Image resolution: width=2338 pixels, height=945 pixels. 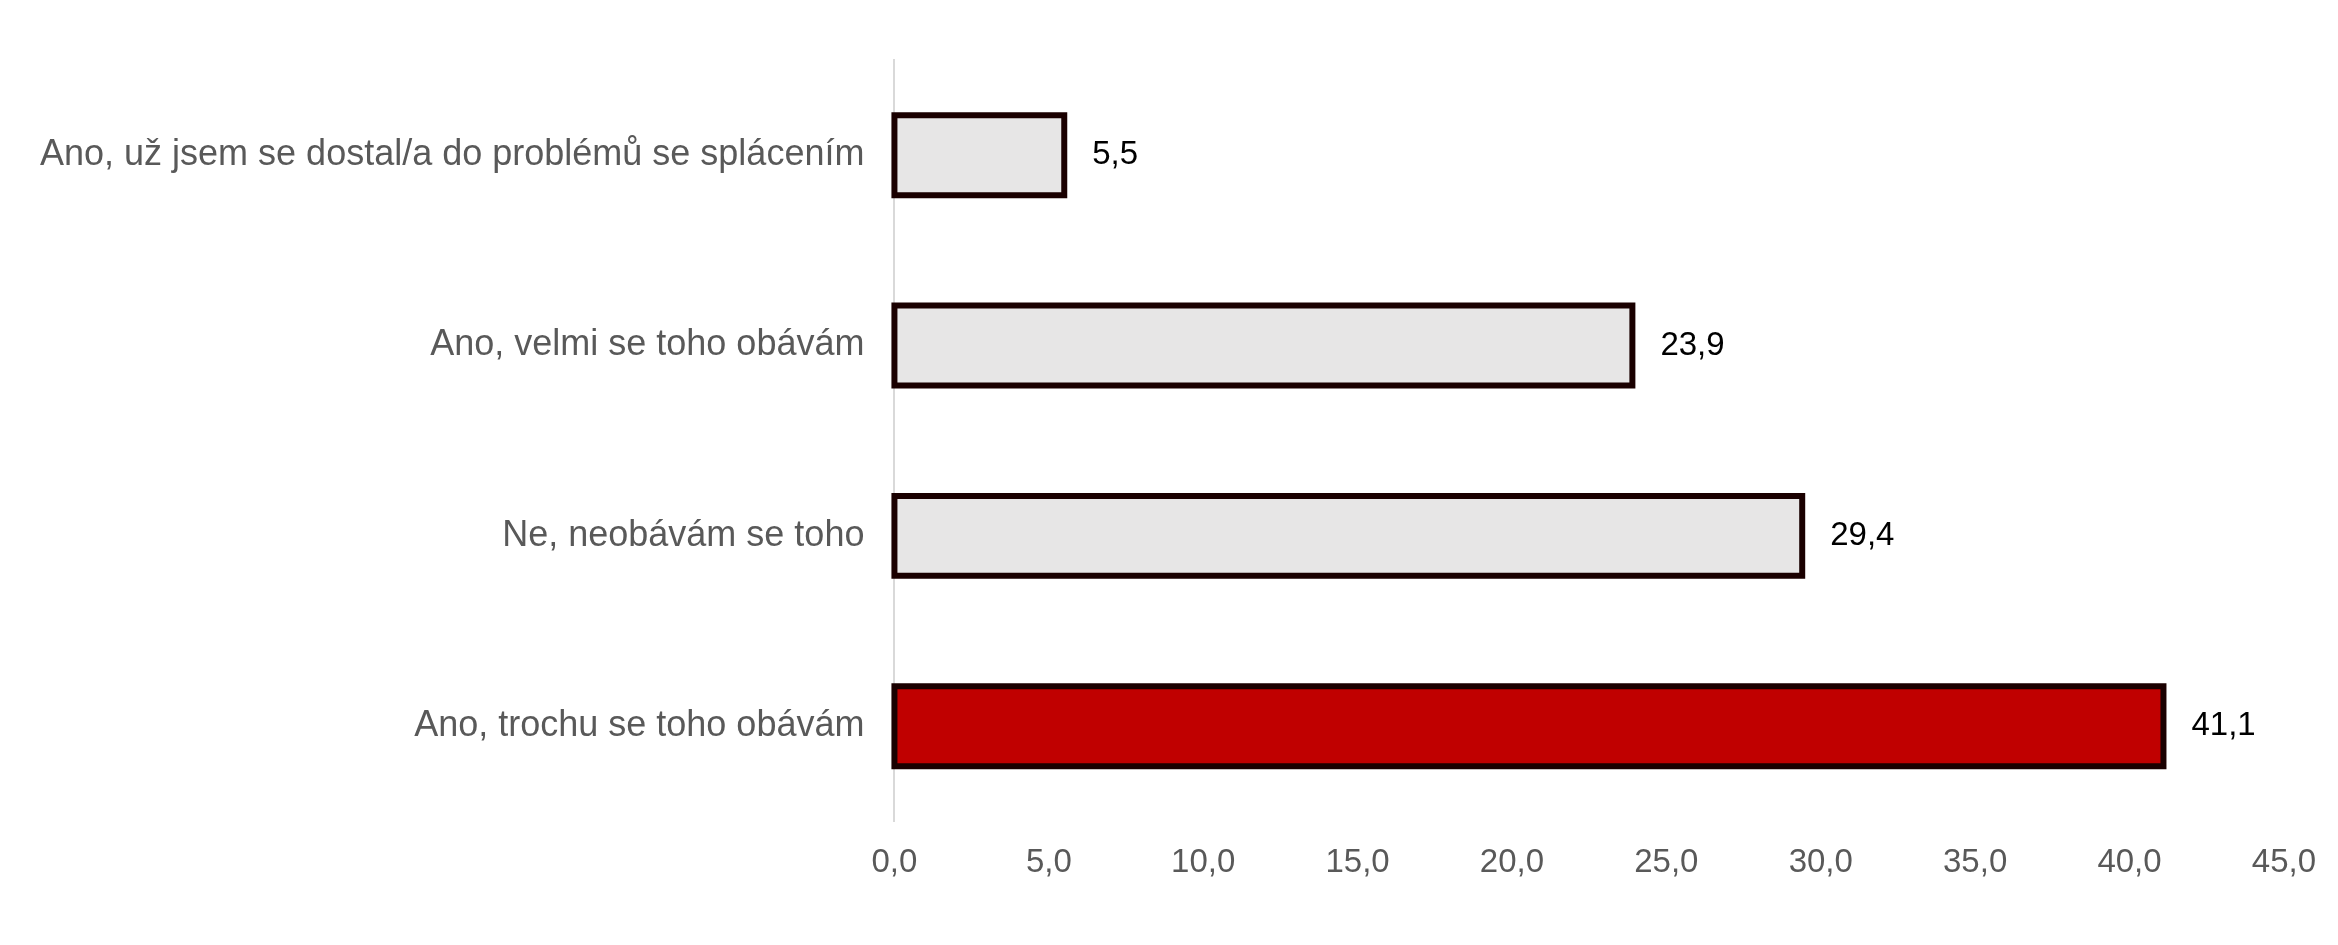 I want to click on x-tick-label: 35,0, so click(x=1975, y=861).